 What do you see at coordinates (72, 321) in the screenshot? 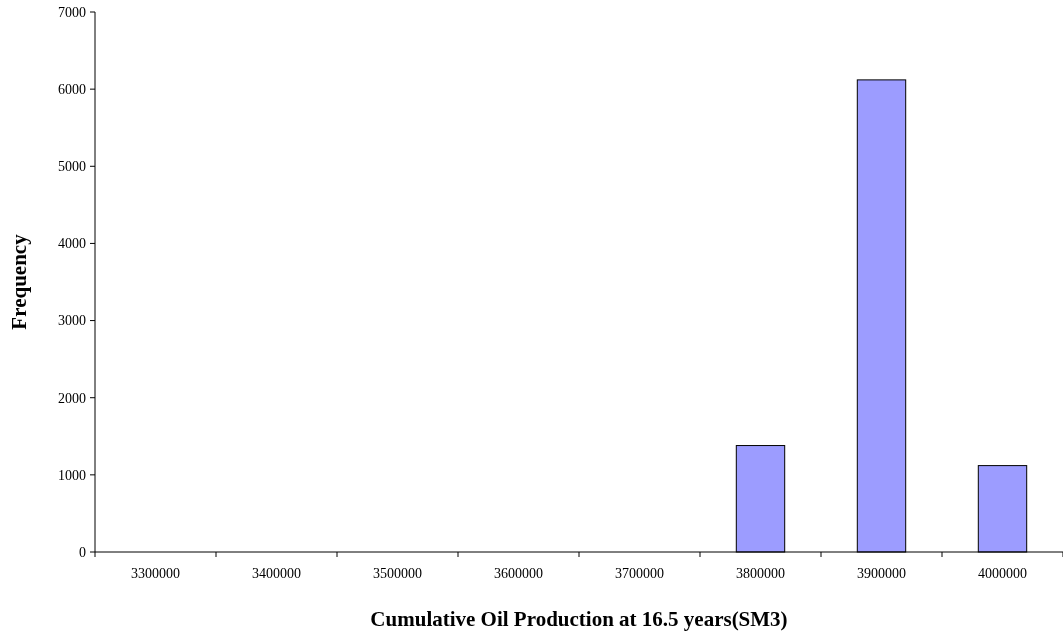
I see `y-tick-label: 3000` at bounding box center [72, 321].